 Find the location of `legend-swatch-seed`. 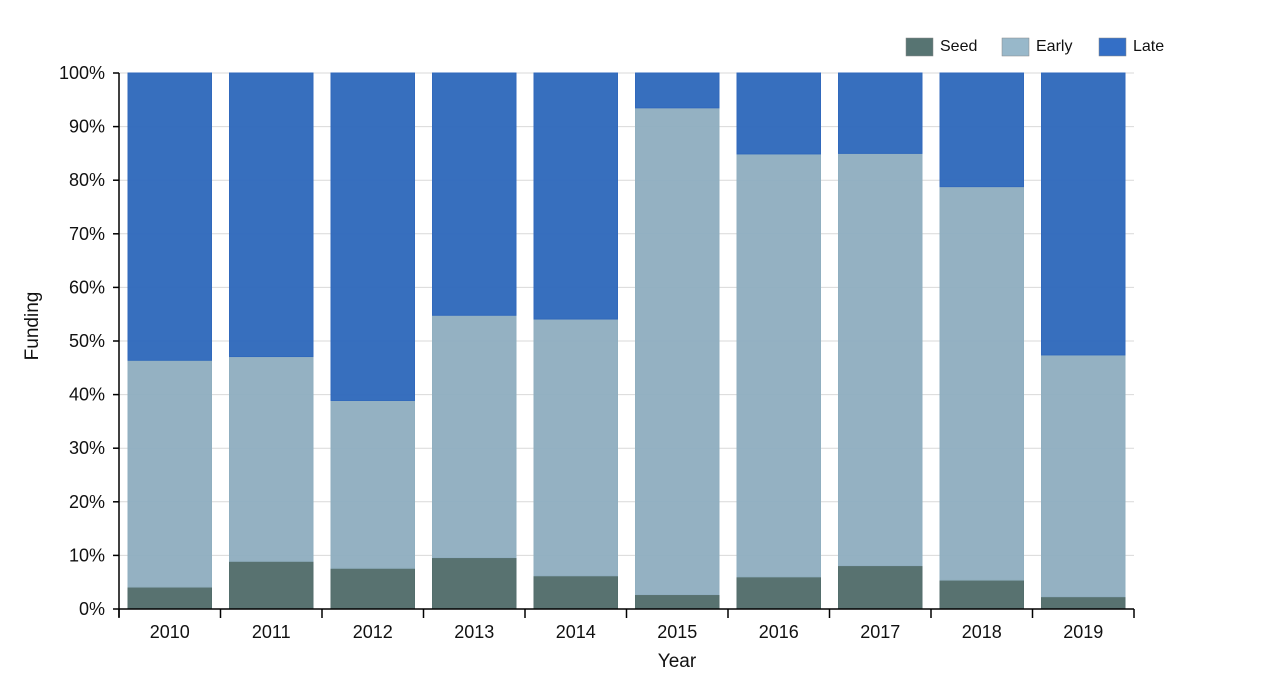

legend-swatch-seed is located at coordinates (919, 47).